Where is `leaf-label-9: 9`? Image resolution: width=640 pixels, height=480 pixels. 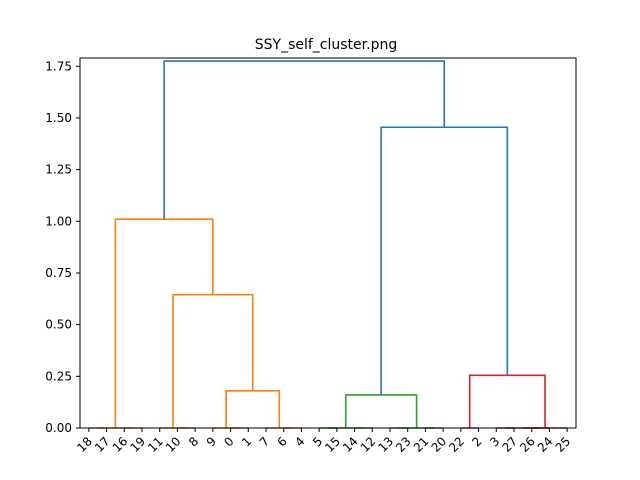 leaf-label-9: 9 is located at coordinates (211, 441).